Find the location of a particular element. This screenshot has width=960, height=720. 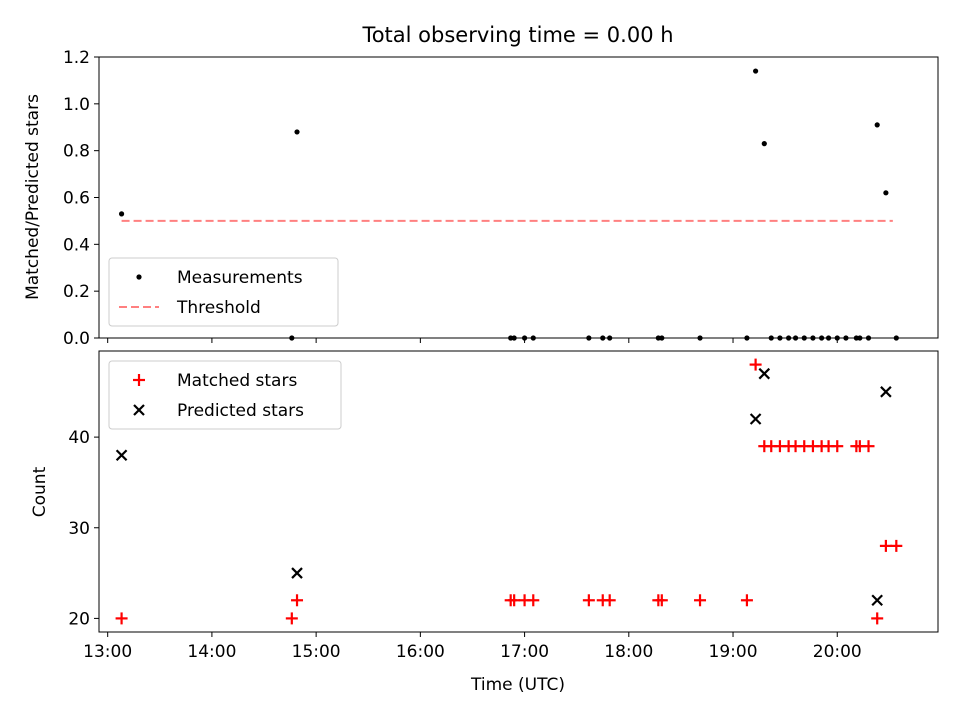

y-tick-label: 20 is located at coordinates (79, 619).